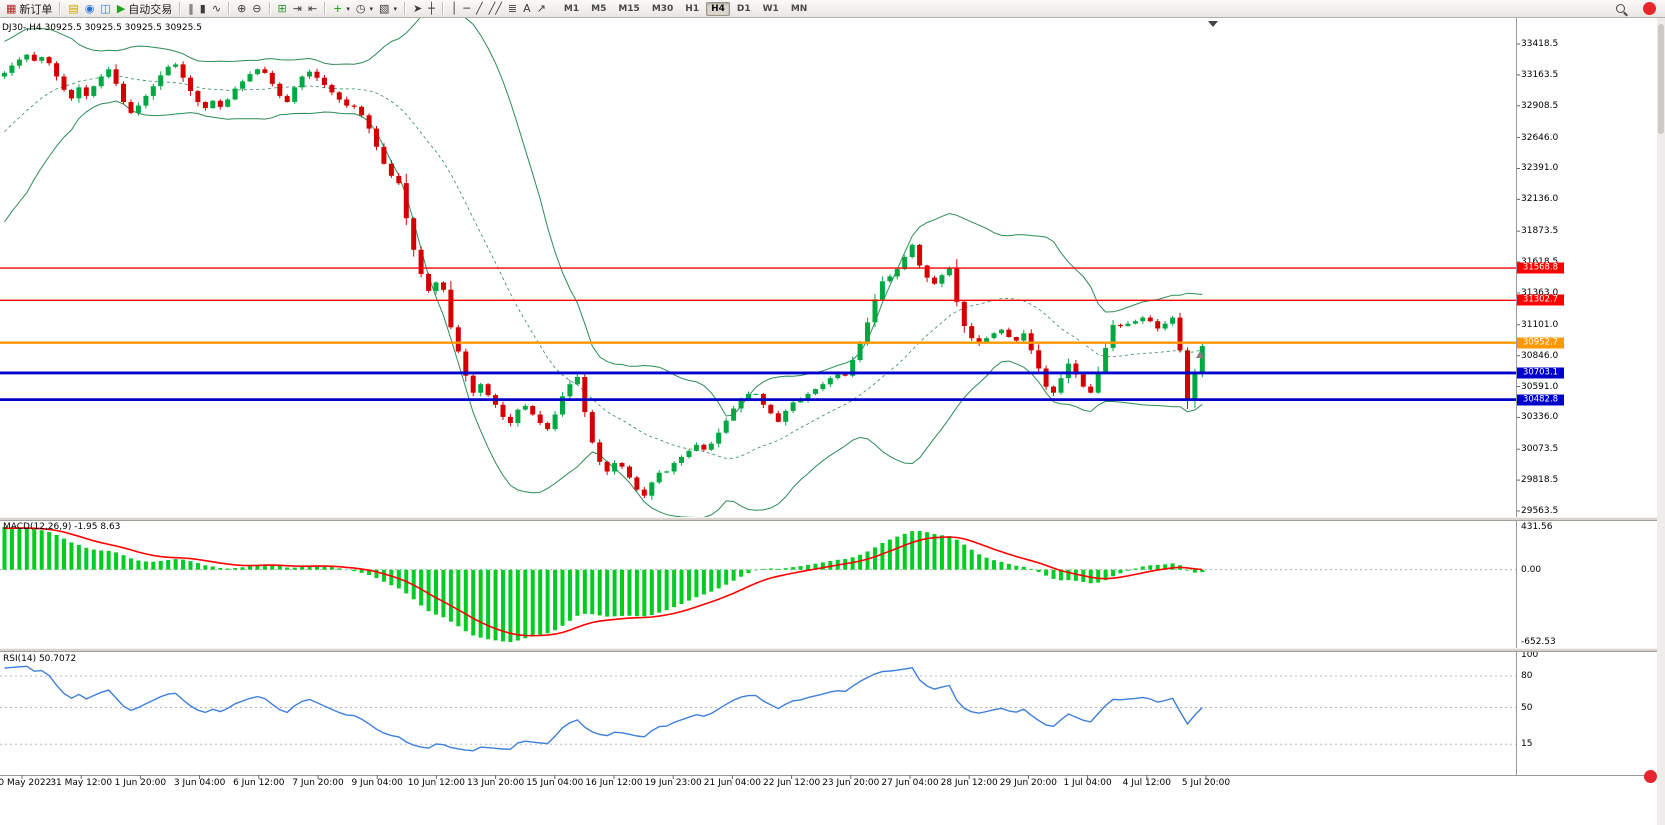 Image resolution: width=1665 pixels, height=825 pixels. I want to click on tile-windows-button: ⊞, so click(282, 9).